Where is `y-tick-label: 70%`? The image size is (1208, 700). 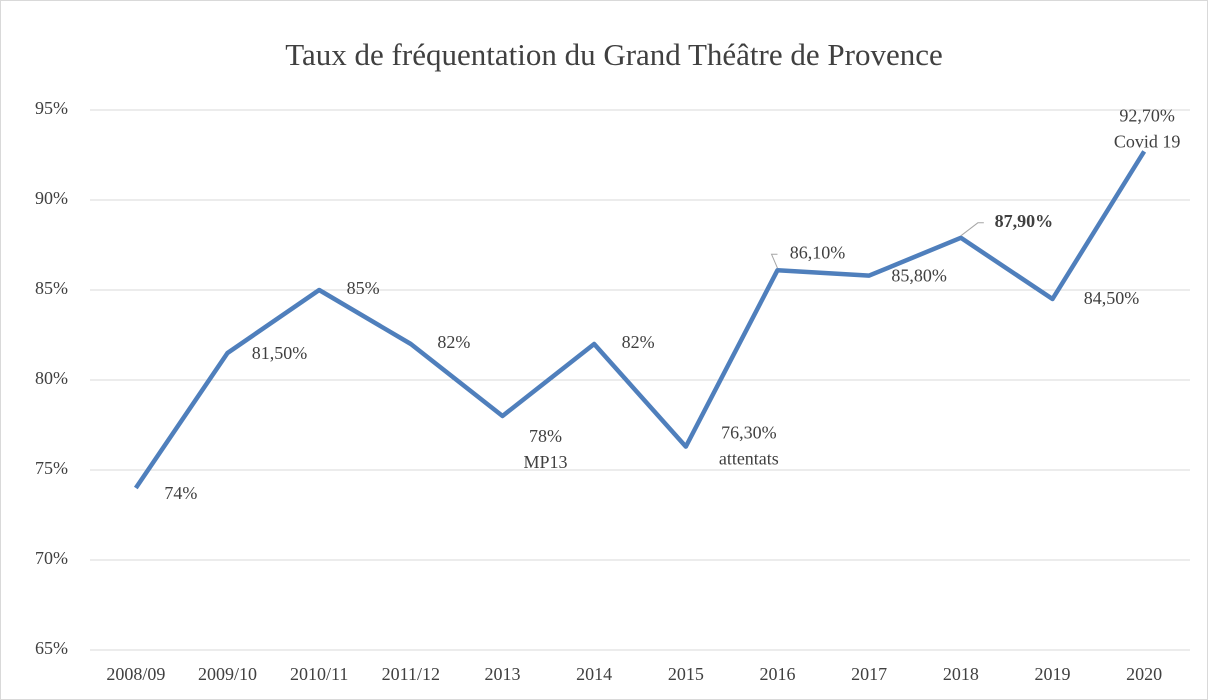
y-tick-label: 70% is located at coordinates (51, 558).